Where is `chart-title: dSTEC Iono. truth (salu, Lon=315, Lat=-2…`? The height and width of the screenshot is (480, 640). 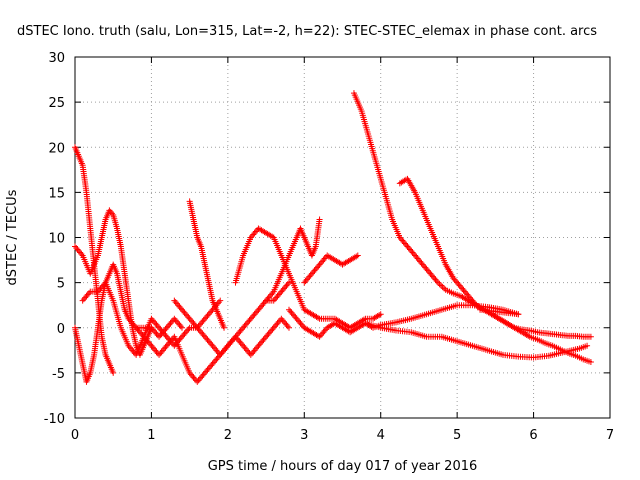 chart-title: dSTEC Iono. truth (salu, Lon=315, Lat=-2… is located at coordinates (307, 31).